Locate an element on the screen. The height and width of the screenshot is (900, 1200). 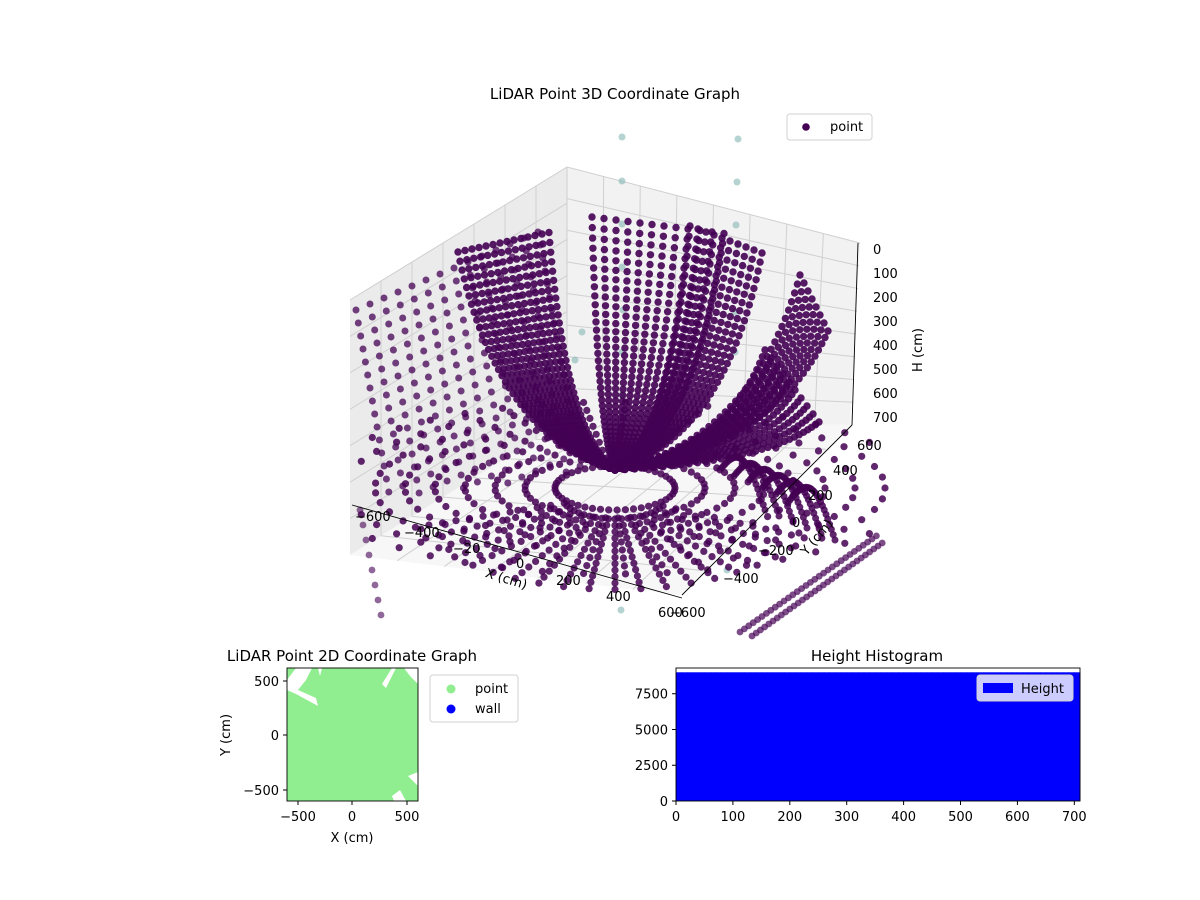
x-tick-label: 0 is located at coordinates (676, 817).